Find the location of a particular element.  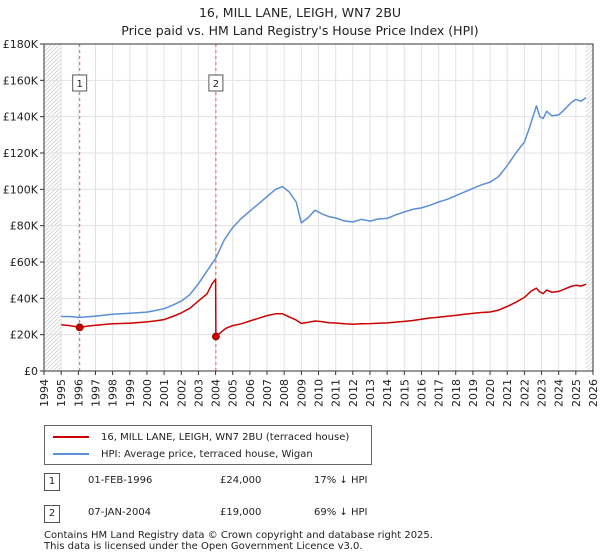

y-tick-label: £100K is located at coordinates (21, 189).